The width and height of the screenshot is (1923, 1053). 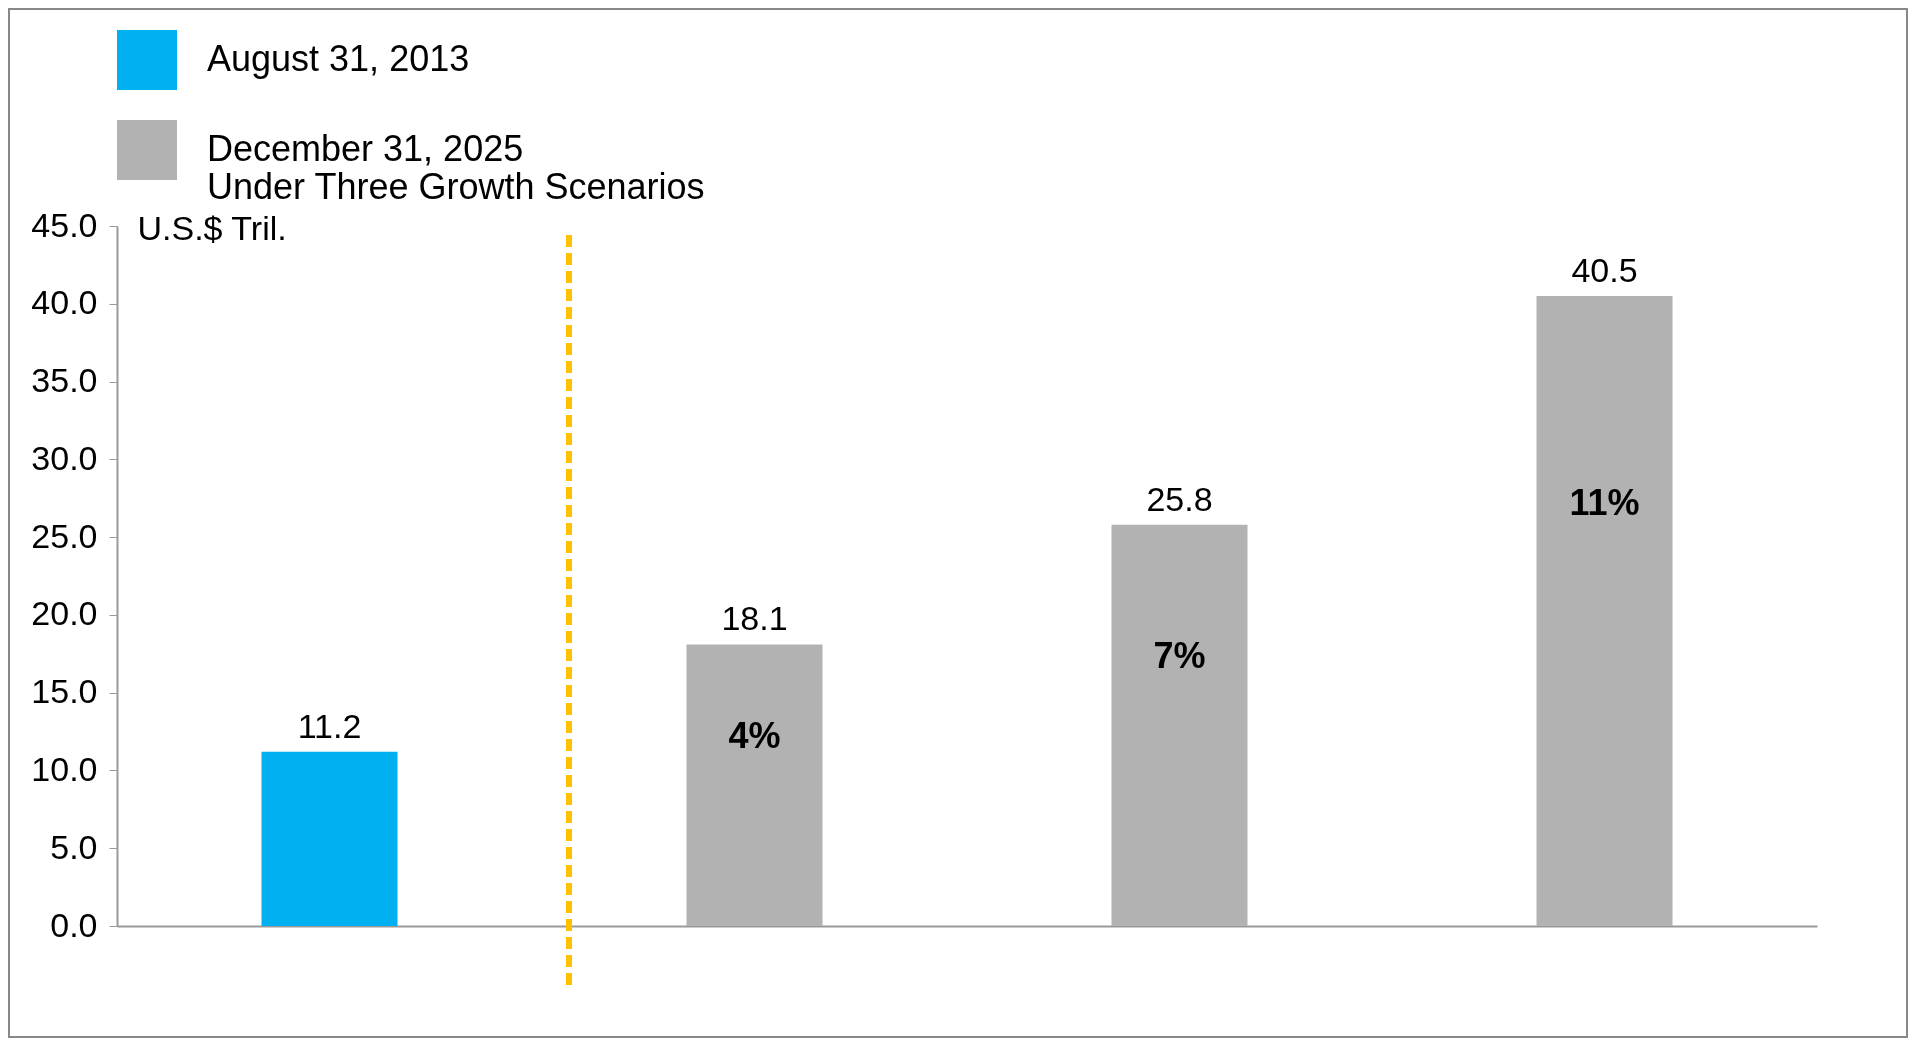 What do you see at coordinates (64, 613) in the screenshot?
I see `y-tick-label: 20.0` at bounding box center [64, 613].